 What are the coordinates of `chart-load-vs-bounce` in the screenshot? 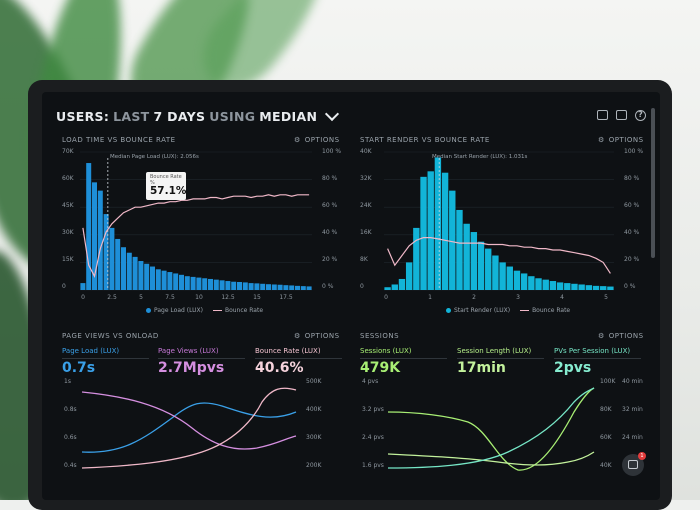 It's located at (196, 221).